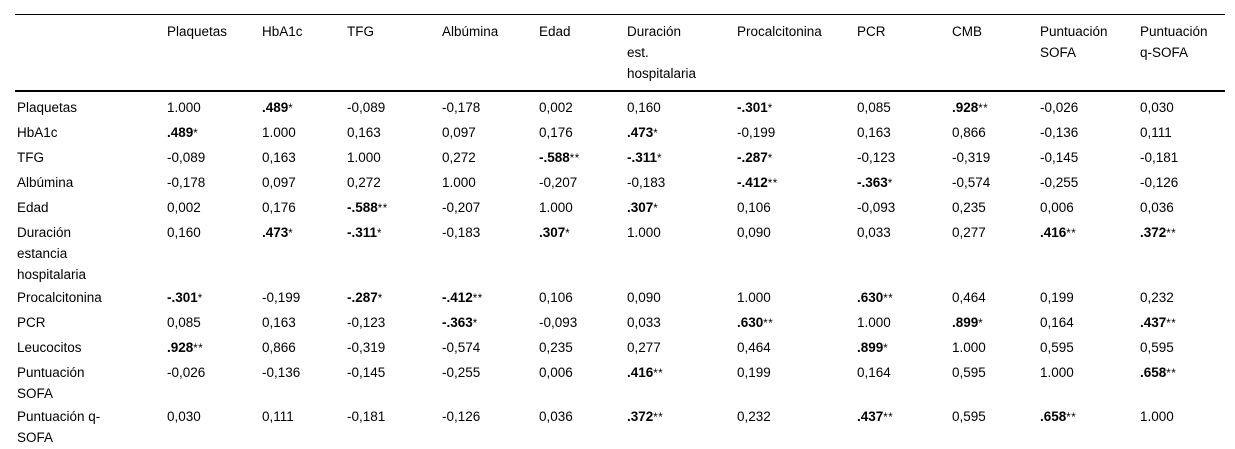 The width and height of the screenshot is (1235, 449). What do you see at coordinates (640, 207) in the screenshot?
I see `correlation-value: .307` at bounding box center [640, 207].